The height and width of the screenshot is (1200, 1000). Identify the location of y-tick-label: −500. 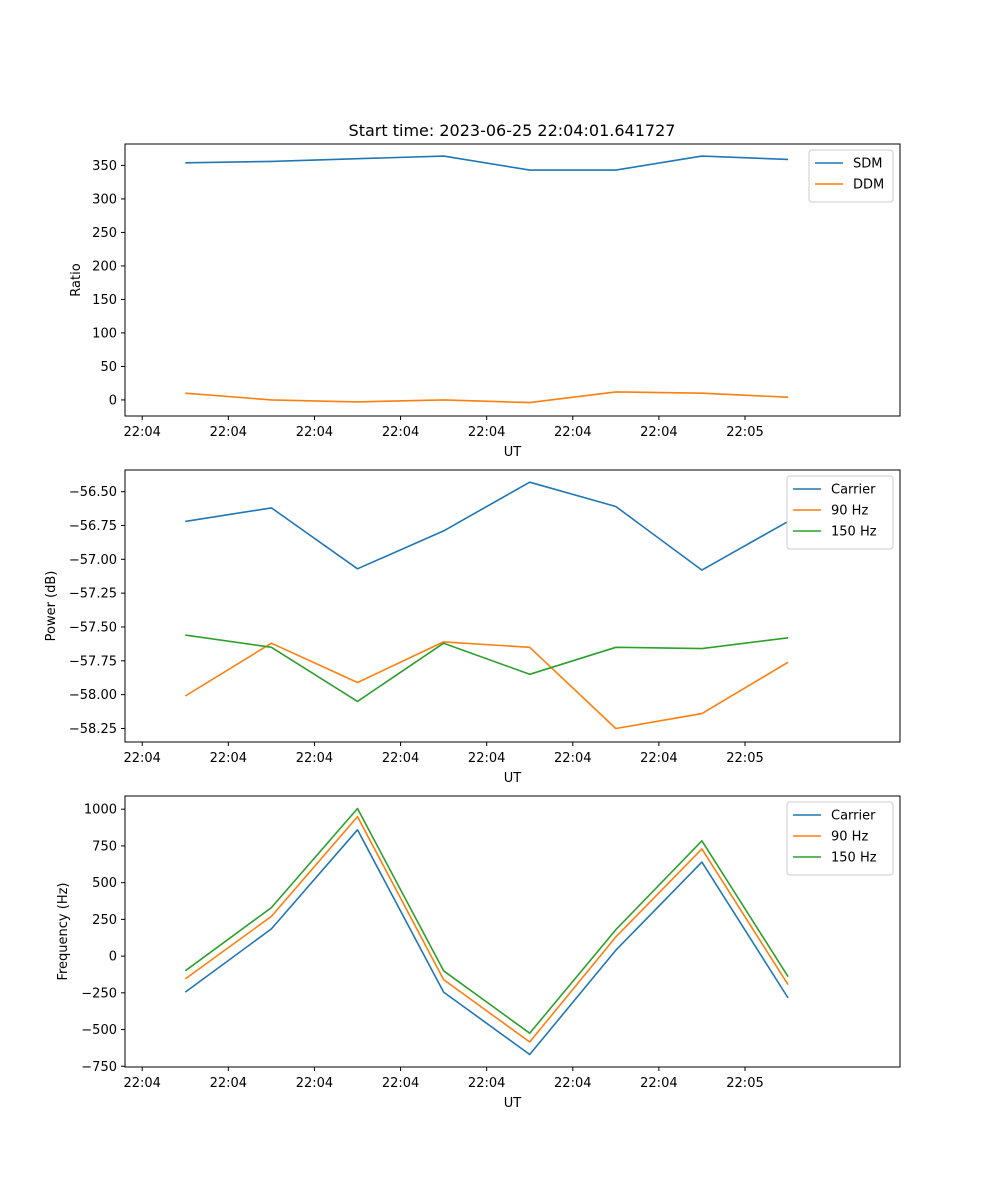
(99, 1030).